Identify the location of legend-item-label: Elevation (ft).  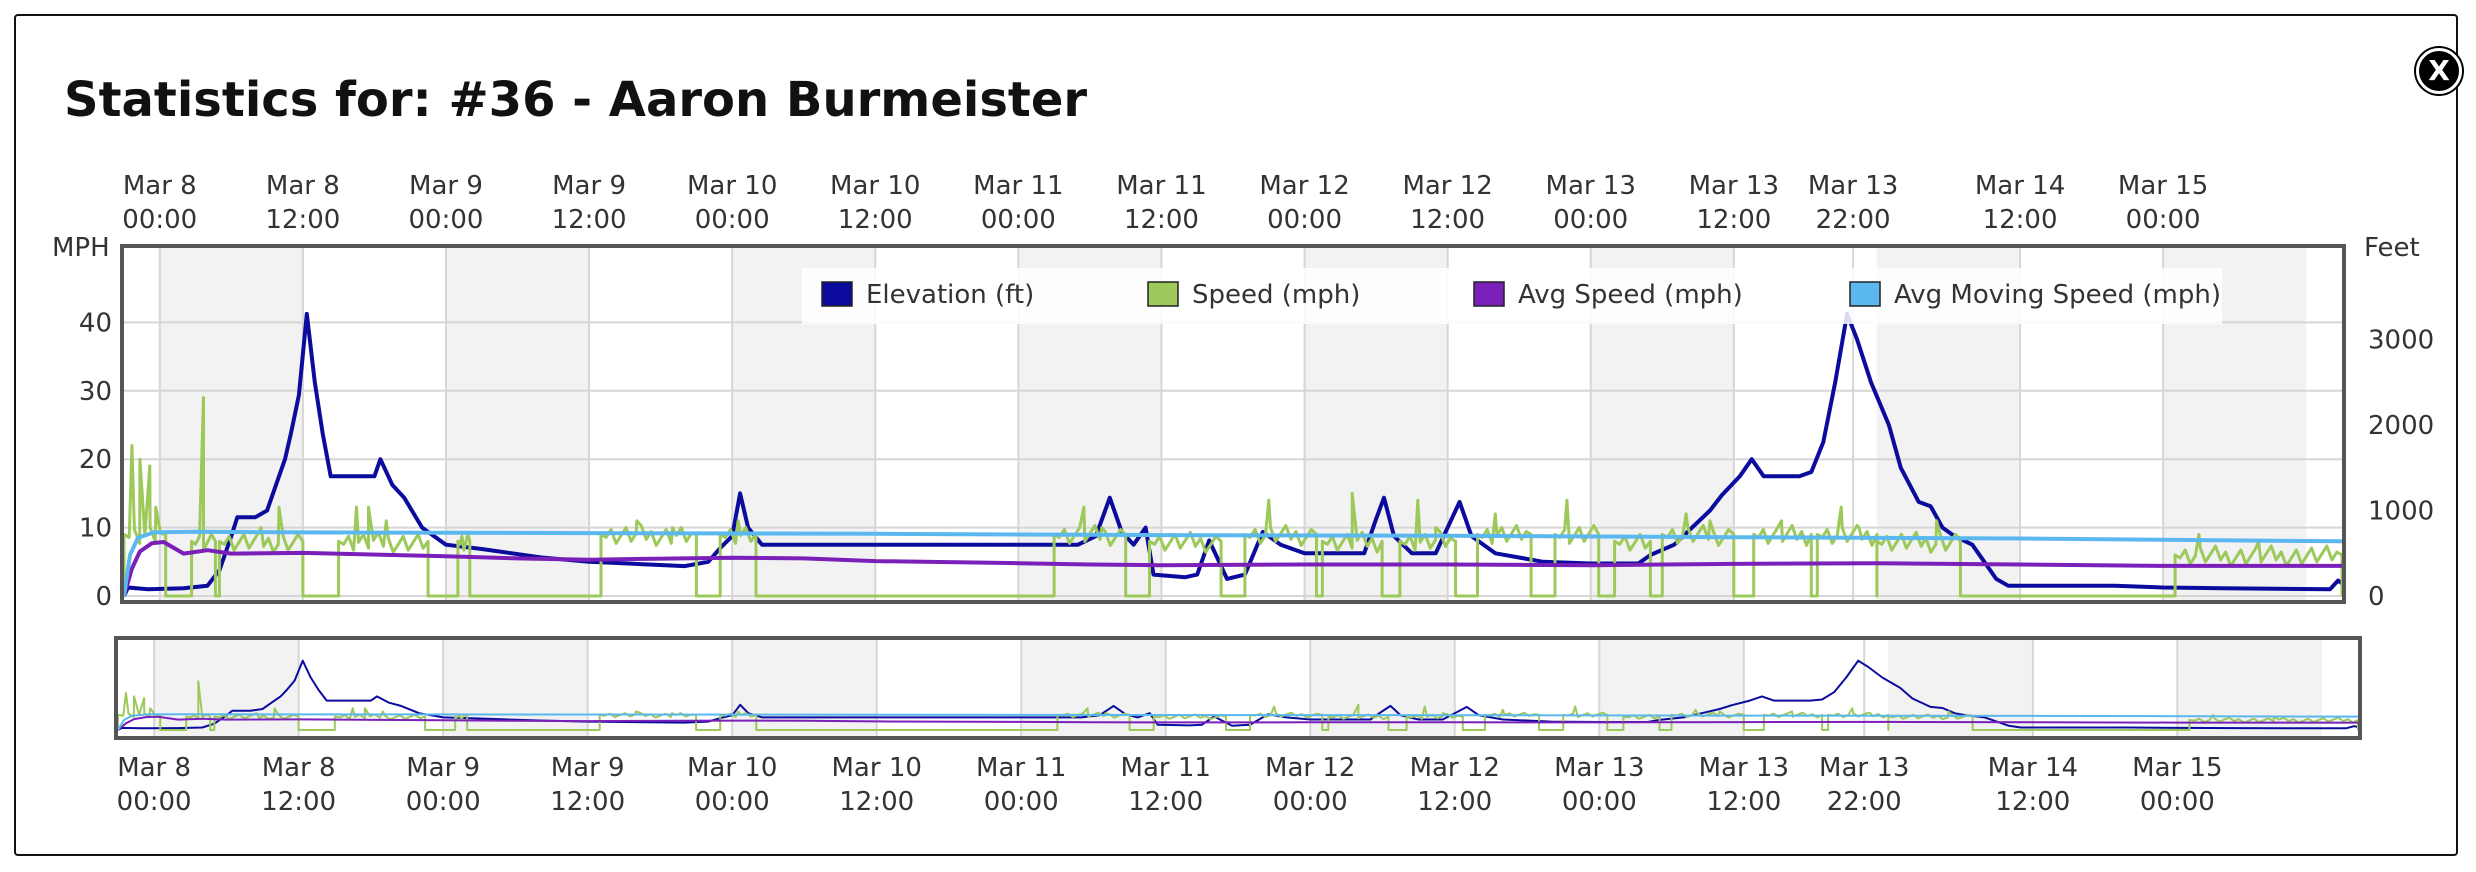
(950, 295).